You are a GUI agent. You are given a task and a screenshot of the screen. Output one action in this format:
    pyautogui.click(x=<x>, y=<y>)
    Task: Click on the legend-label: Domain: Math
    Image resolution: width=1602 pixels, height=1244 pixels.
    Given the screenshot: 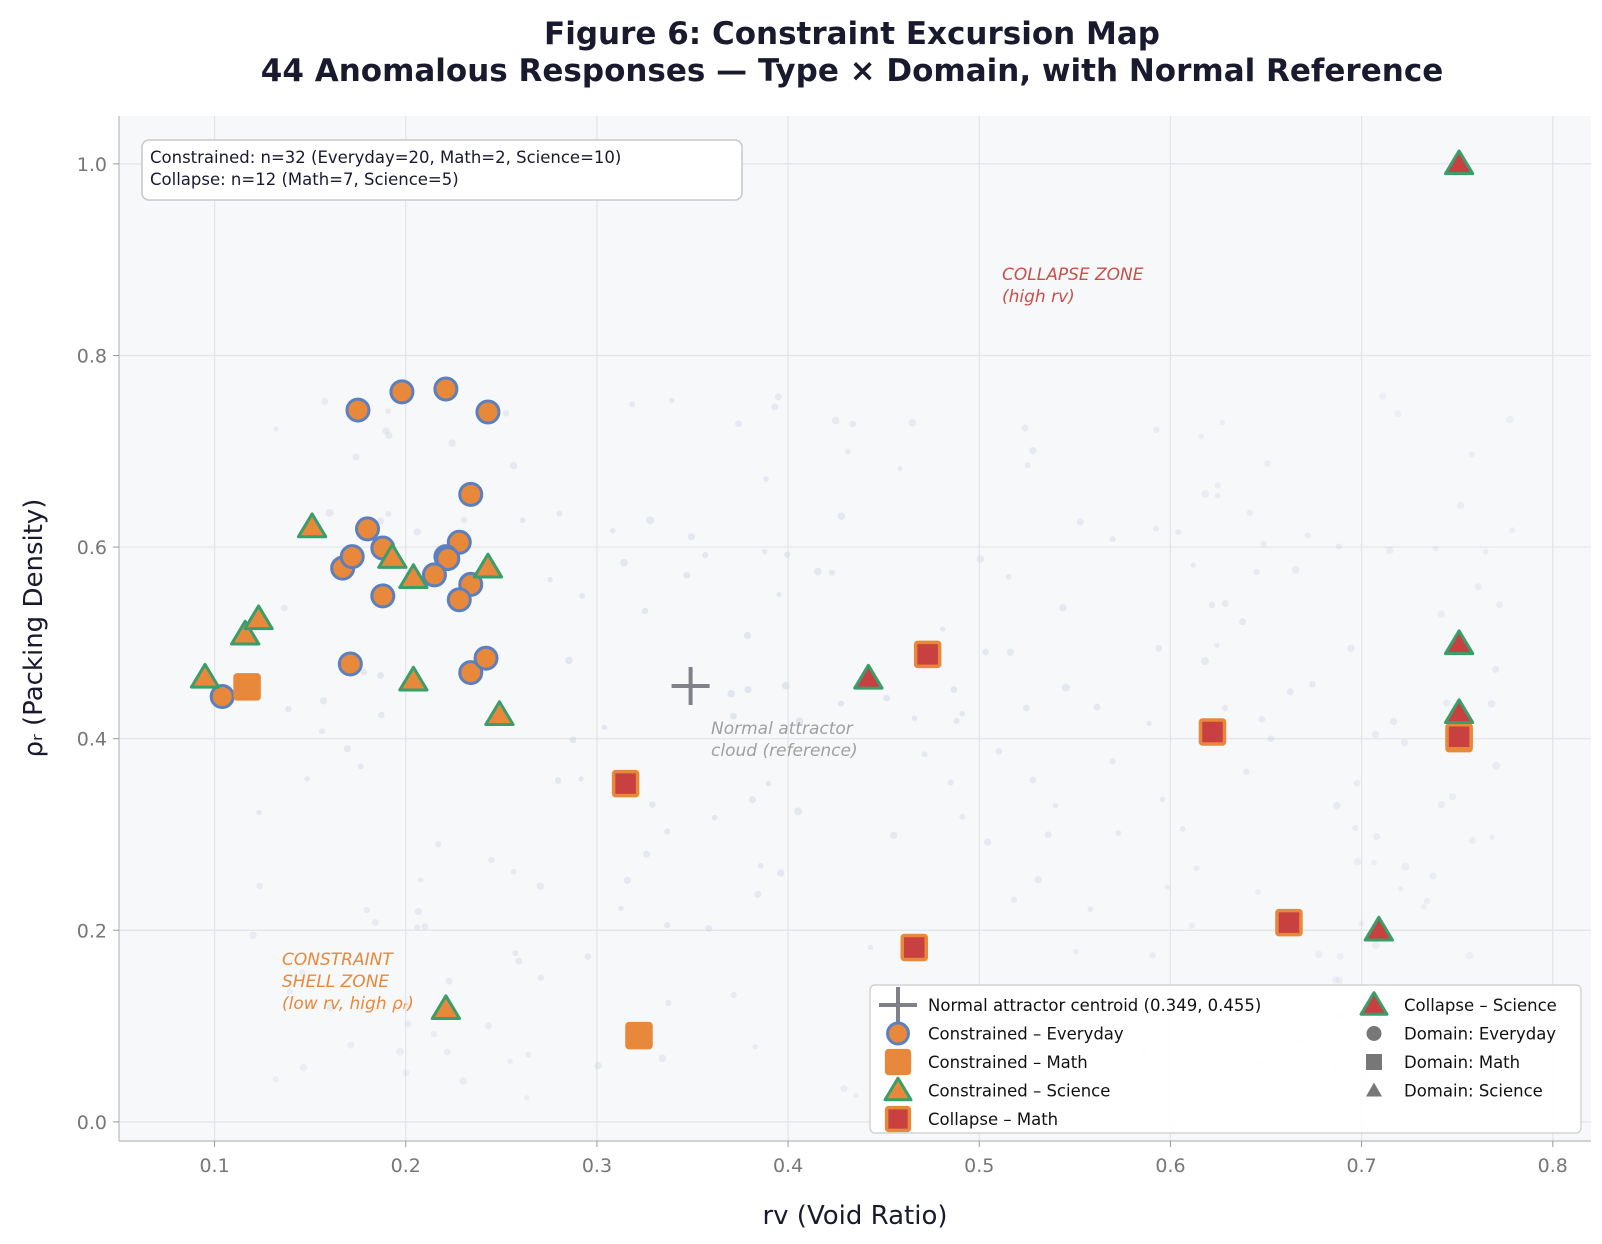 What is the action you would take?
    pyautogui.click(x=1462, y=1062)
    